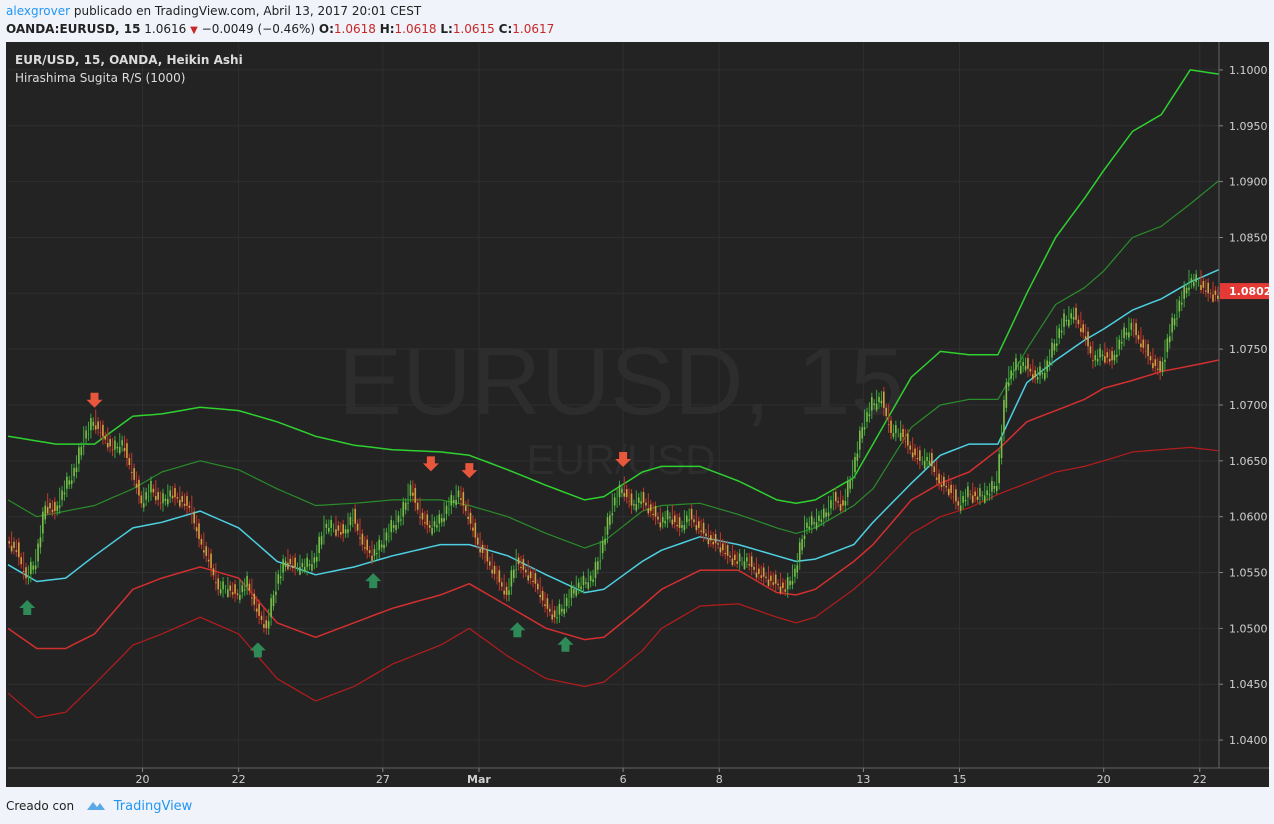 The width and height of the screenshot is (1274, 824). I want to click on x-tick-label: 27, so click(383, 779).